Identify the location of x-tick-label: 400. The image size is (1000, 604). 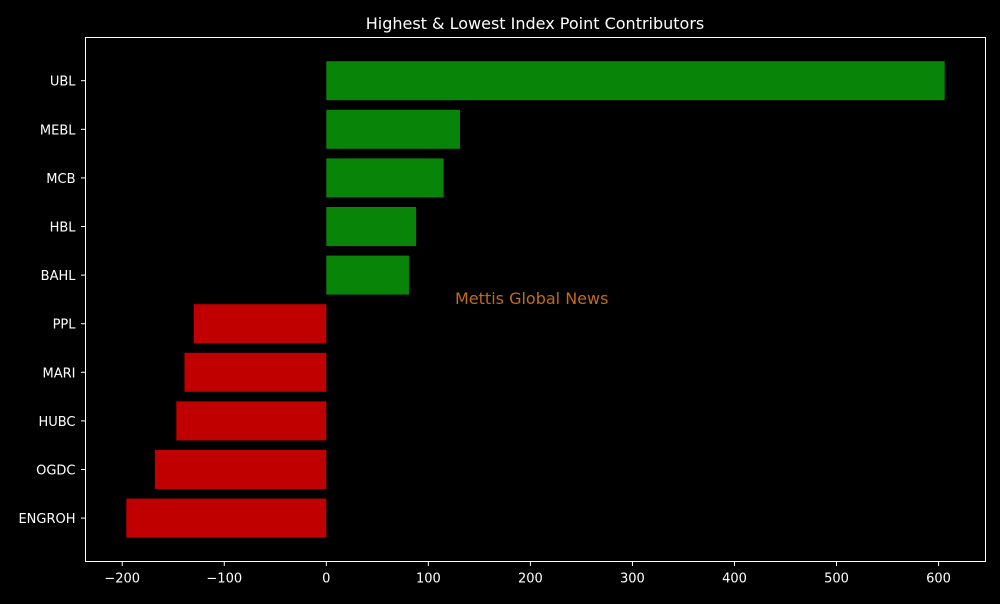
(734, 579).